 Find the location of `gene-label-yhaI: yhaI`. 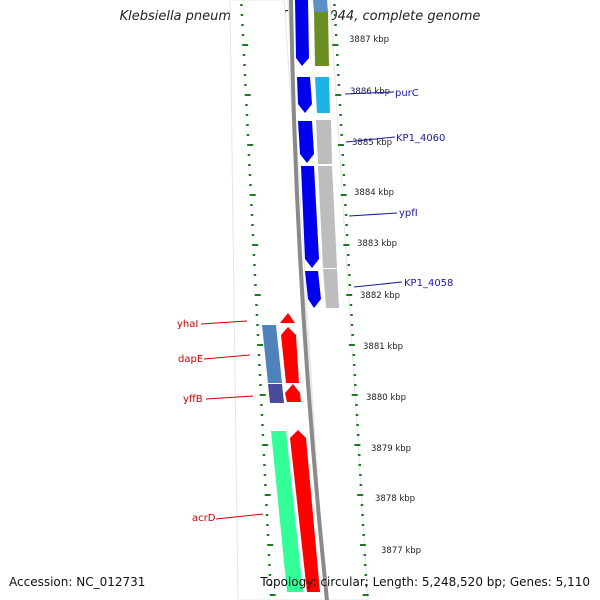

gene-label-yhaI: yhaI is located at coordinates (187, 324).